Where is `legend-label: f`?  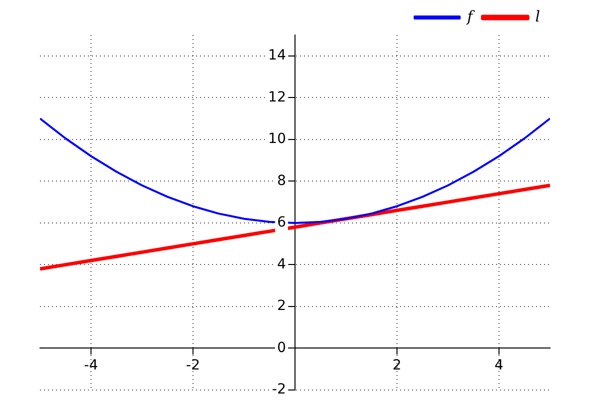 legend-label: f is located at coordinates (471, 16).